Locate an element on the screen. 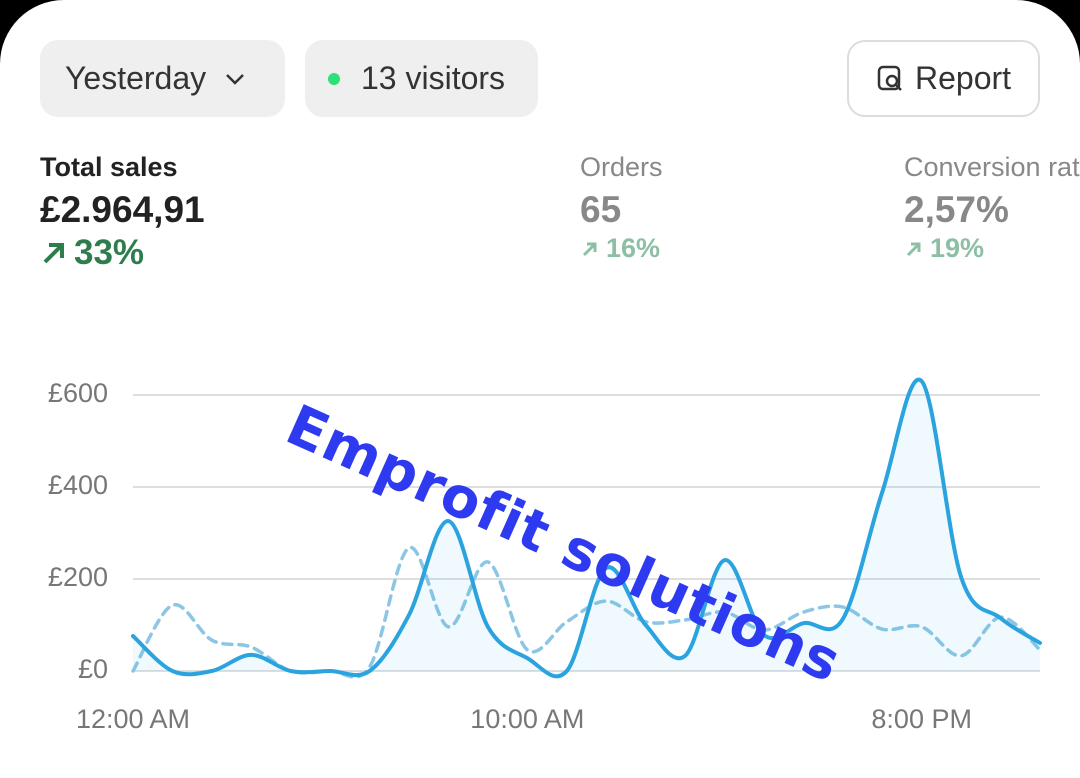 This screenshot has width=1080, height=778. change-value: 16% is located at coordinates (633, 248).